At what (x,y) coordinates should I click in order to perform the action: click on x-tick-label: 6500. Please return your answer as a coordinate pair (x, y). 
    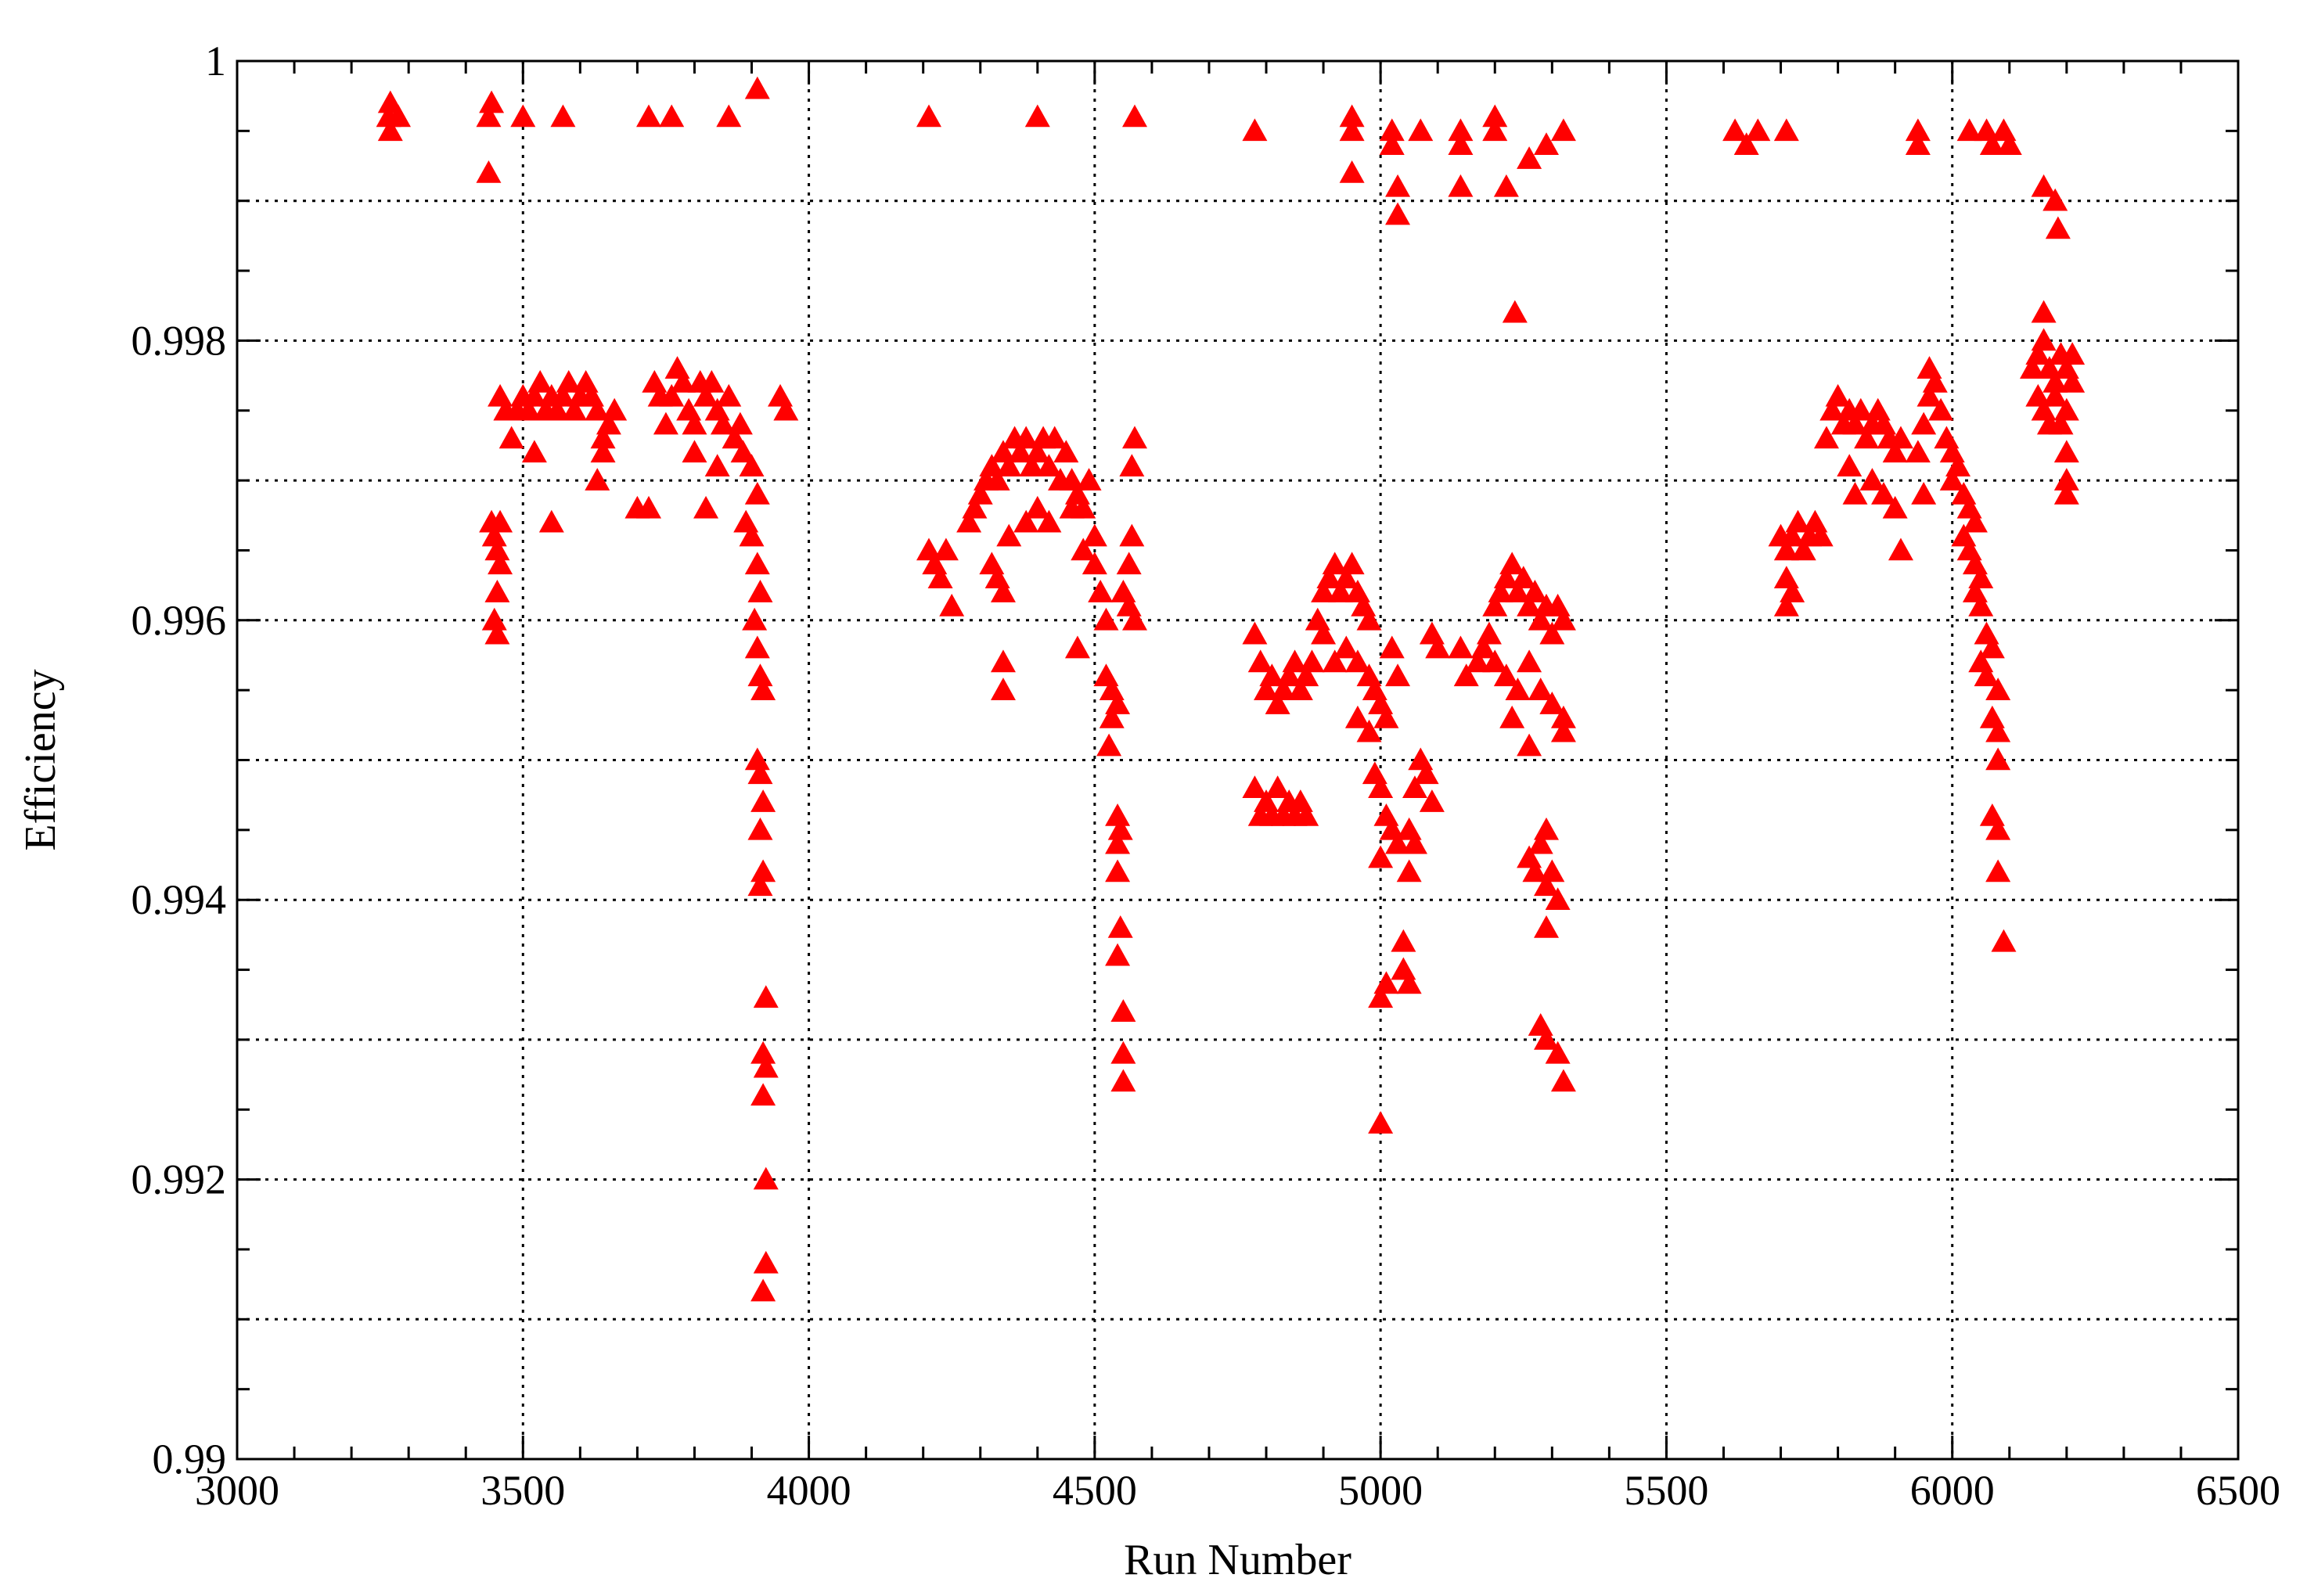
    Looking at the image, I should click on (2238, 1490).